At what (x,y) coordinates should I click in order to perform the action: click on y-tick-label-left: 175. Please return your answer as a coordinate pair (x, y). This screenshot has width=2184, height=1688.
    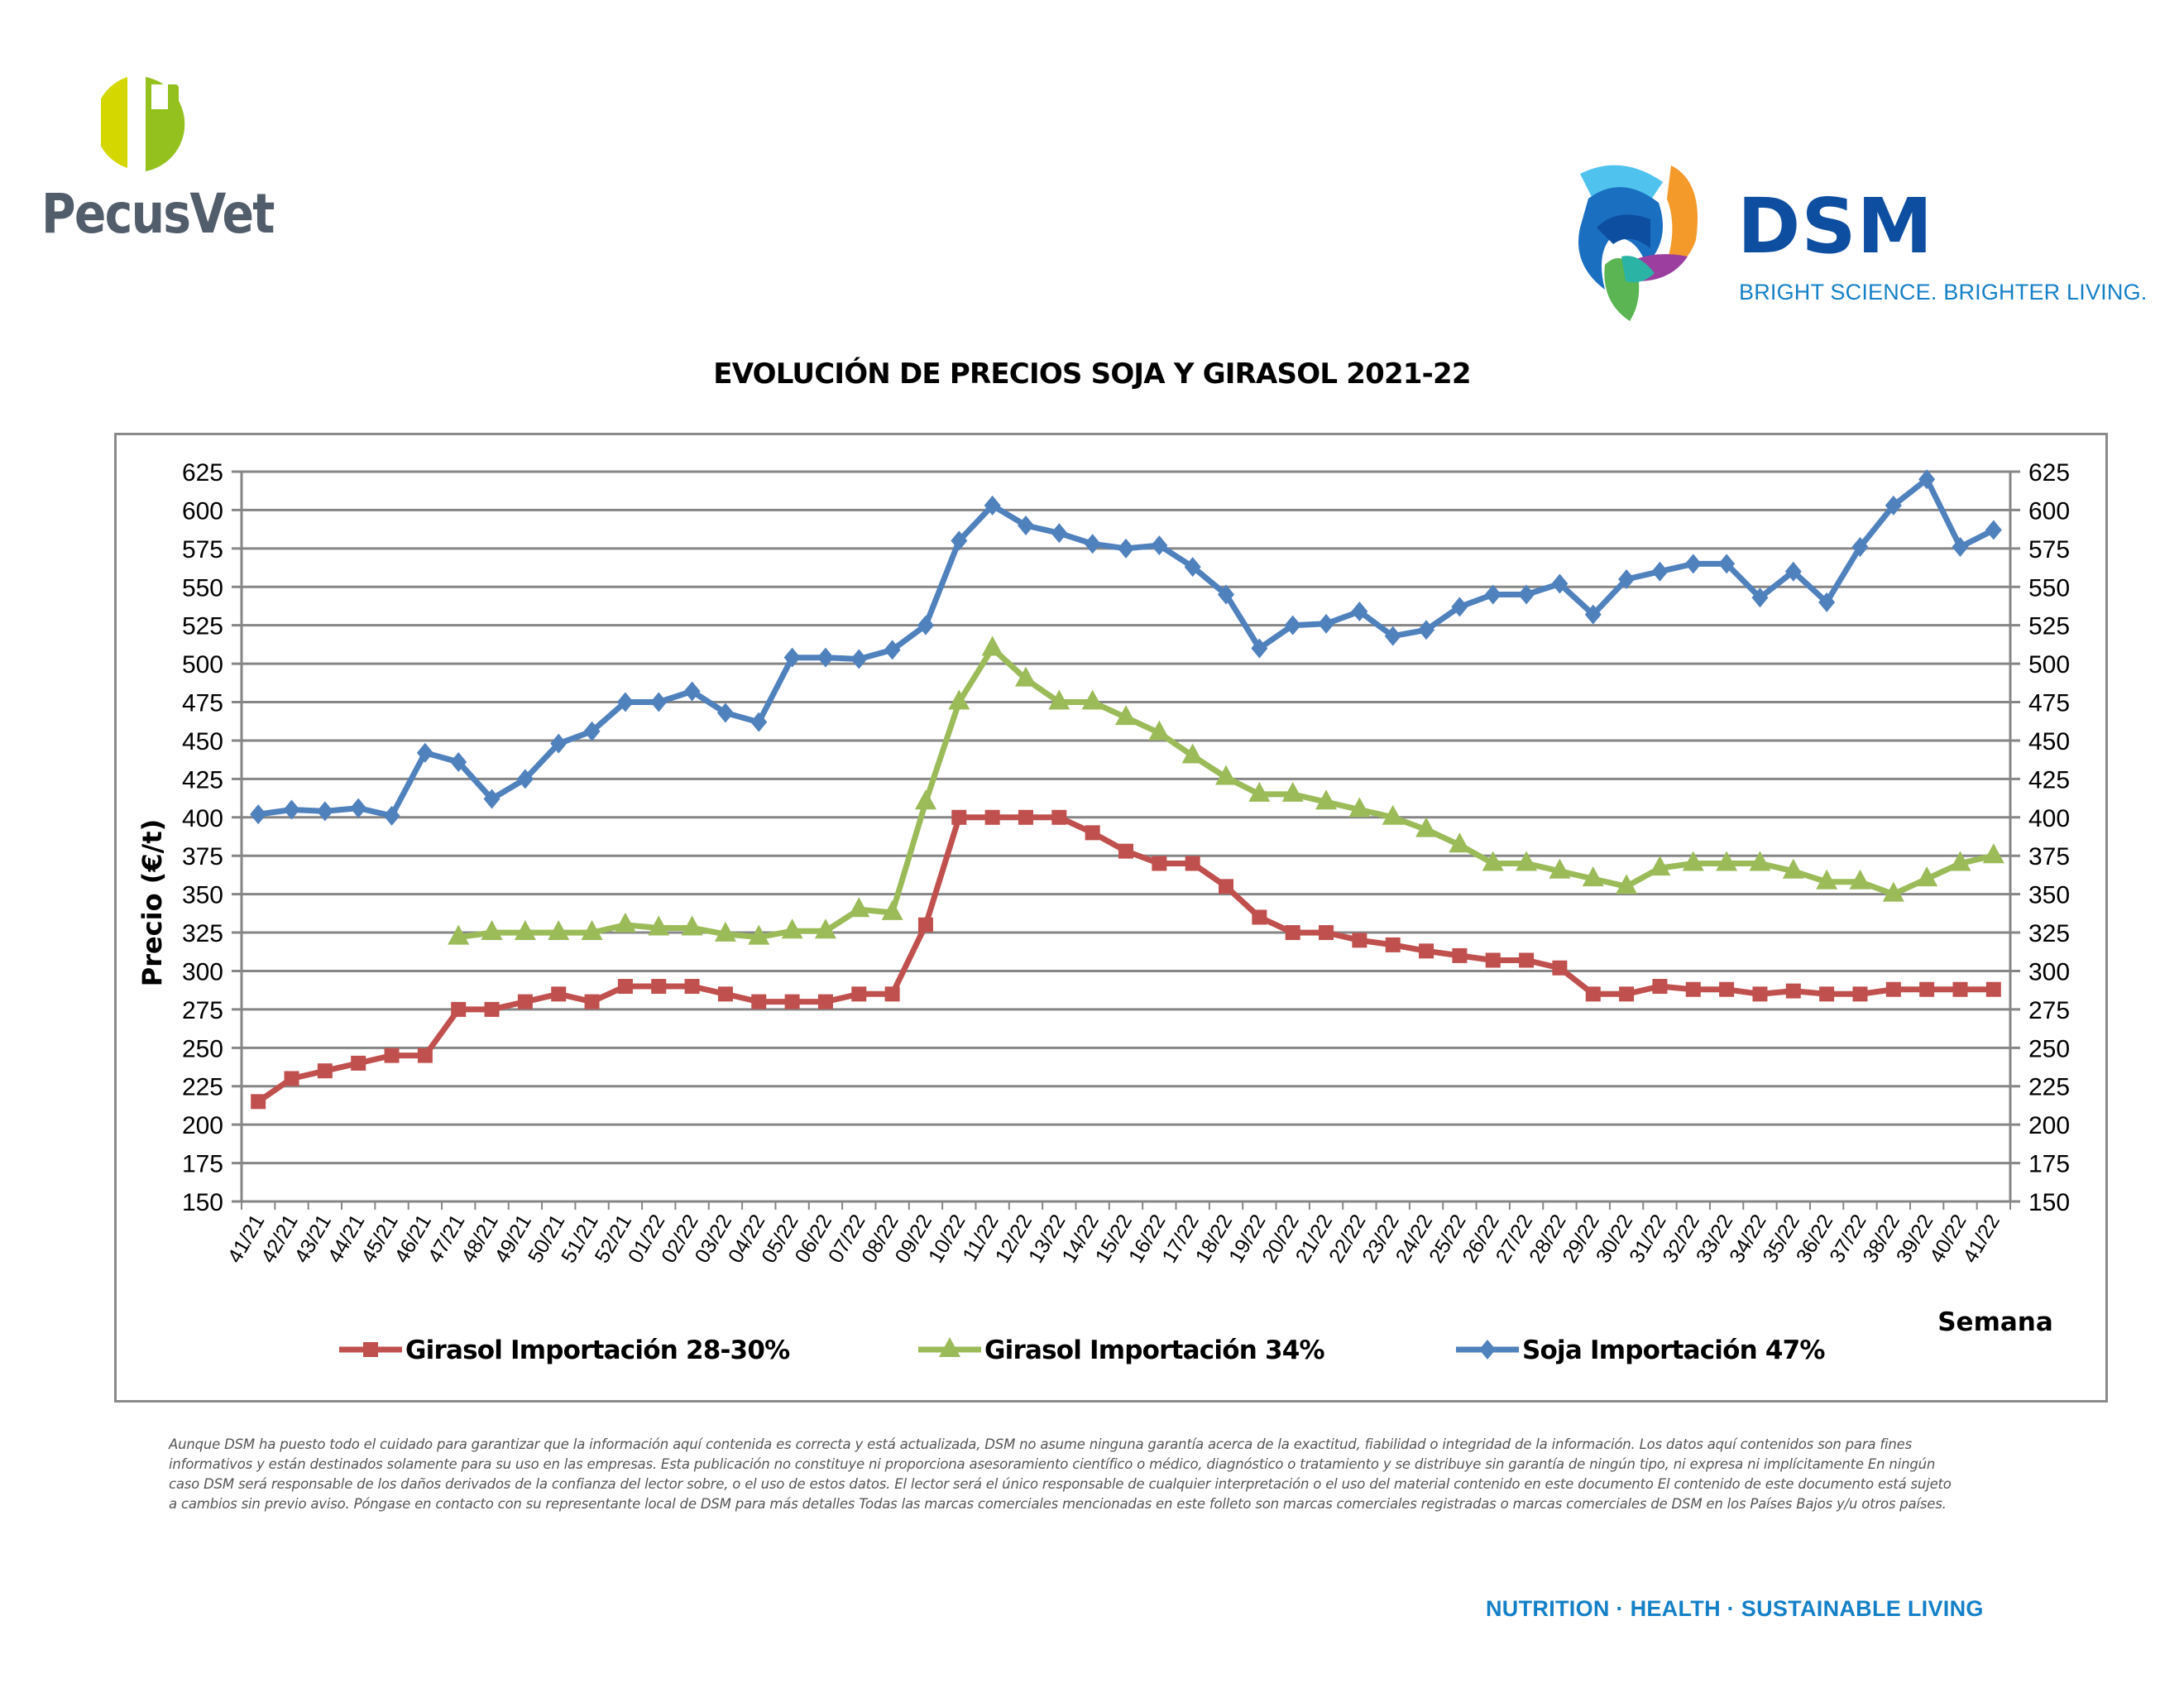
    Looking at the image, I should click on (202, 1164).